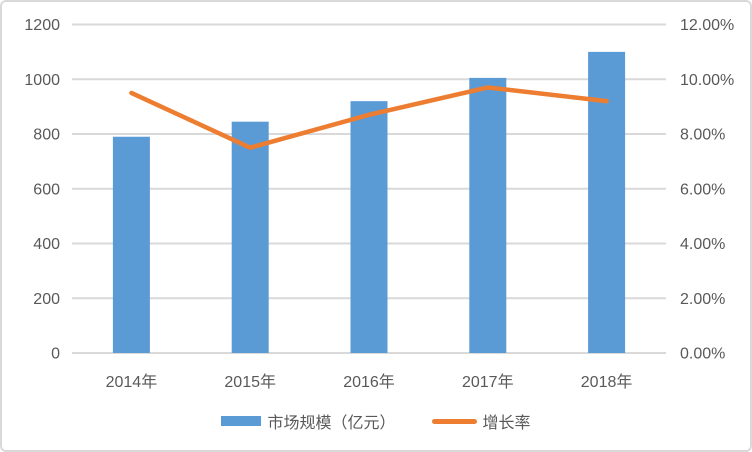 The height and width of the screenshot is (452, 752). Describe the element at coordinates (702, 244) in the screenshot. I see `right-axis-tick: 4.00%` at that location.